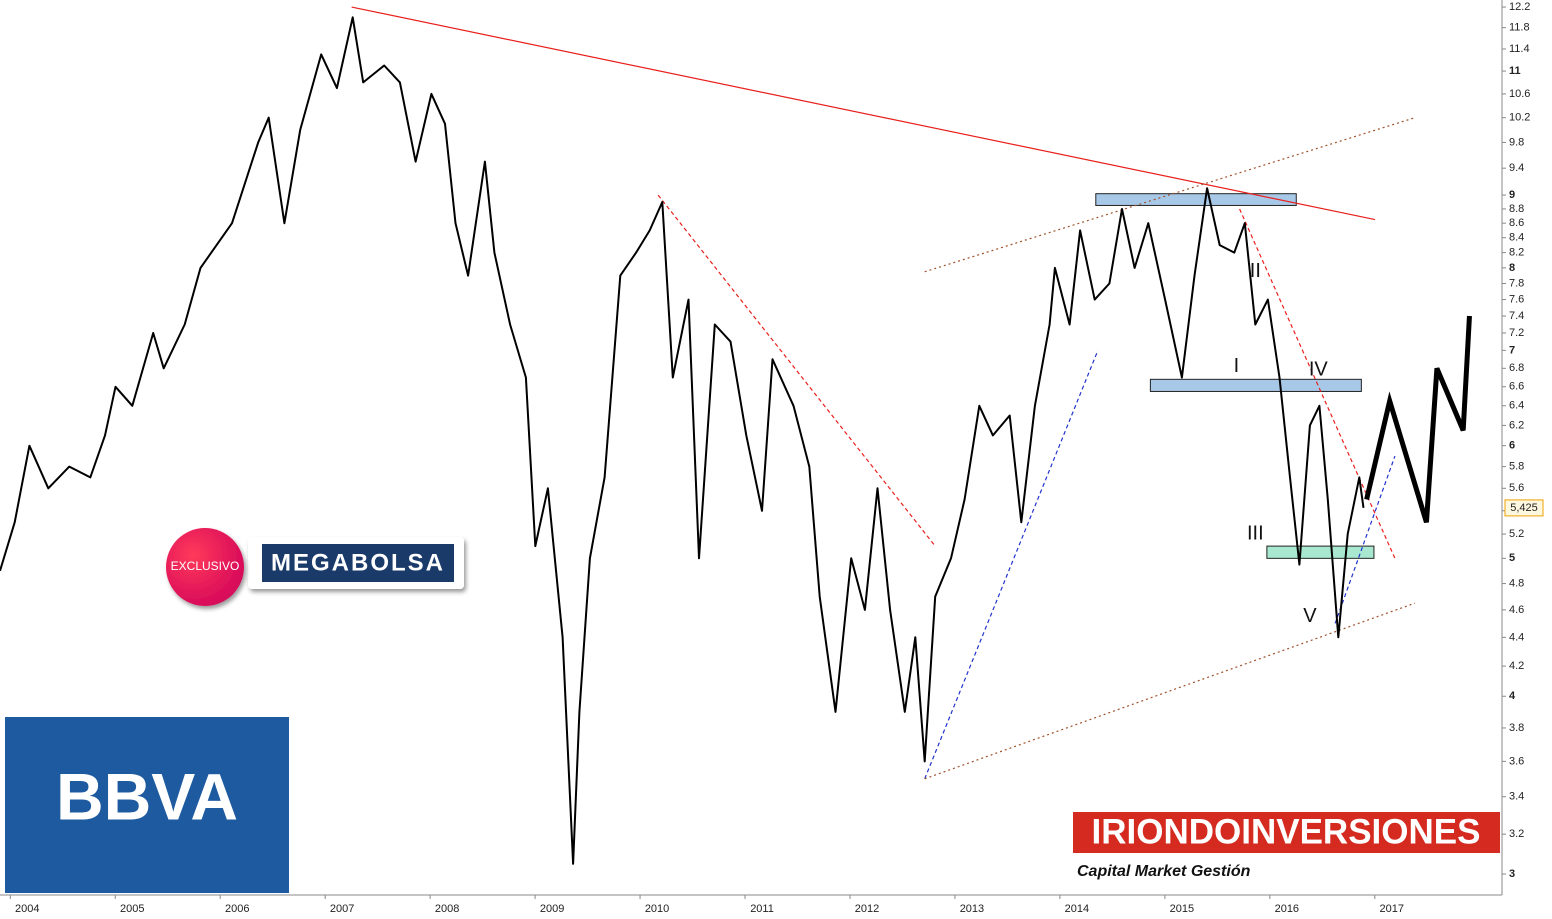 Image resolution: width=1552 pixels, height=919 pixels. What do you see at coordinates (1516, 368) in the screenshot?
I see `y-tick-label: 6.8` at bounding box center [1516, 368].